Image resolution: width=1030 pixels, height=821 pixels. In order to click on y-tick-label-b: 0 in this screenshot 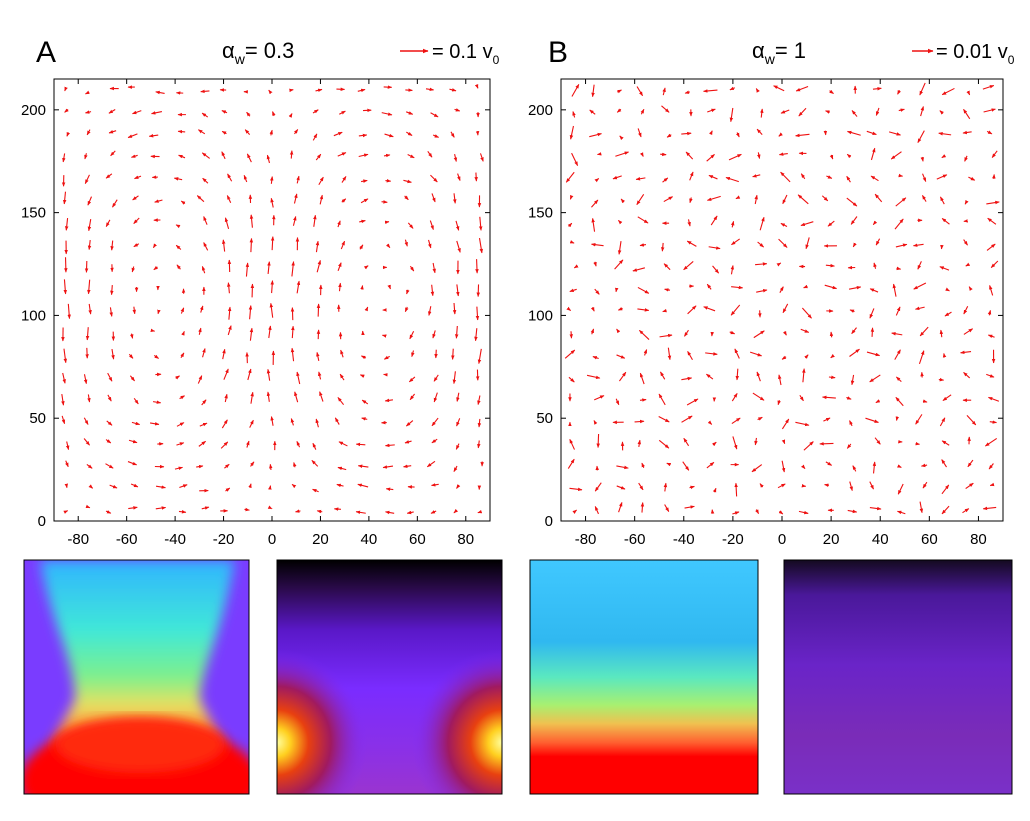, I will do `click(549, 521)`.